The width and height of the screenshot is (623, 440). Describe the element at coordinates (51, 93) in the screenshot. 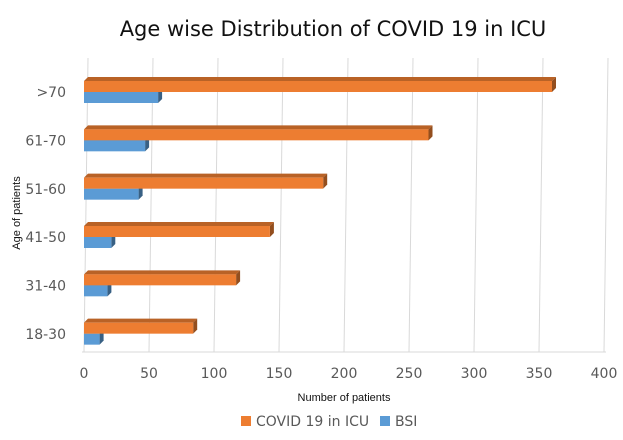

I see `y-tick-label: >70` at that location.